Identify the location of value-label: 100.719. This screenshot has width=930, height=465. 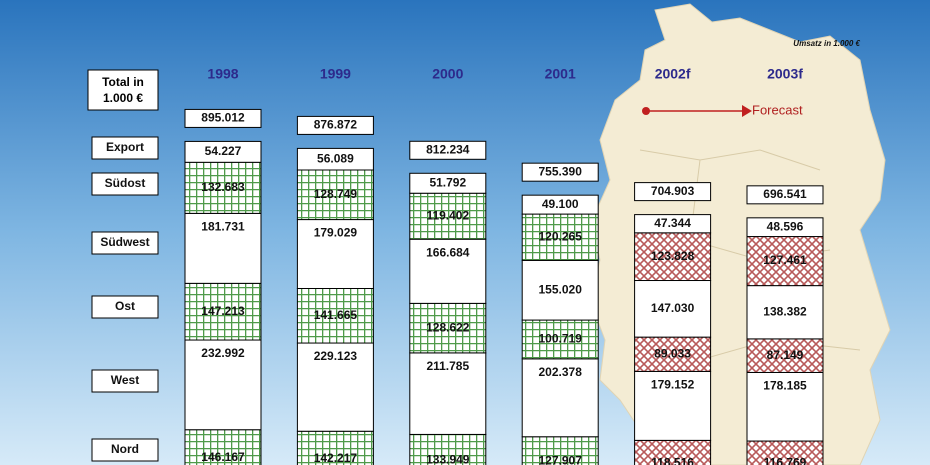
(561, 339).